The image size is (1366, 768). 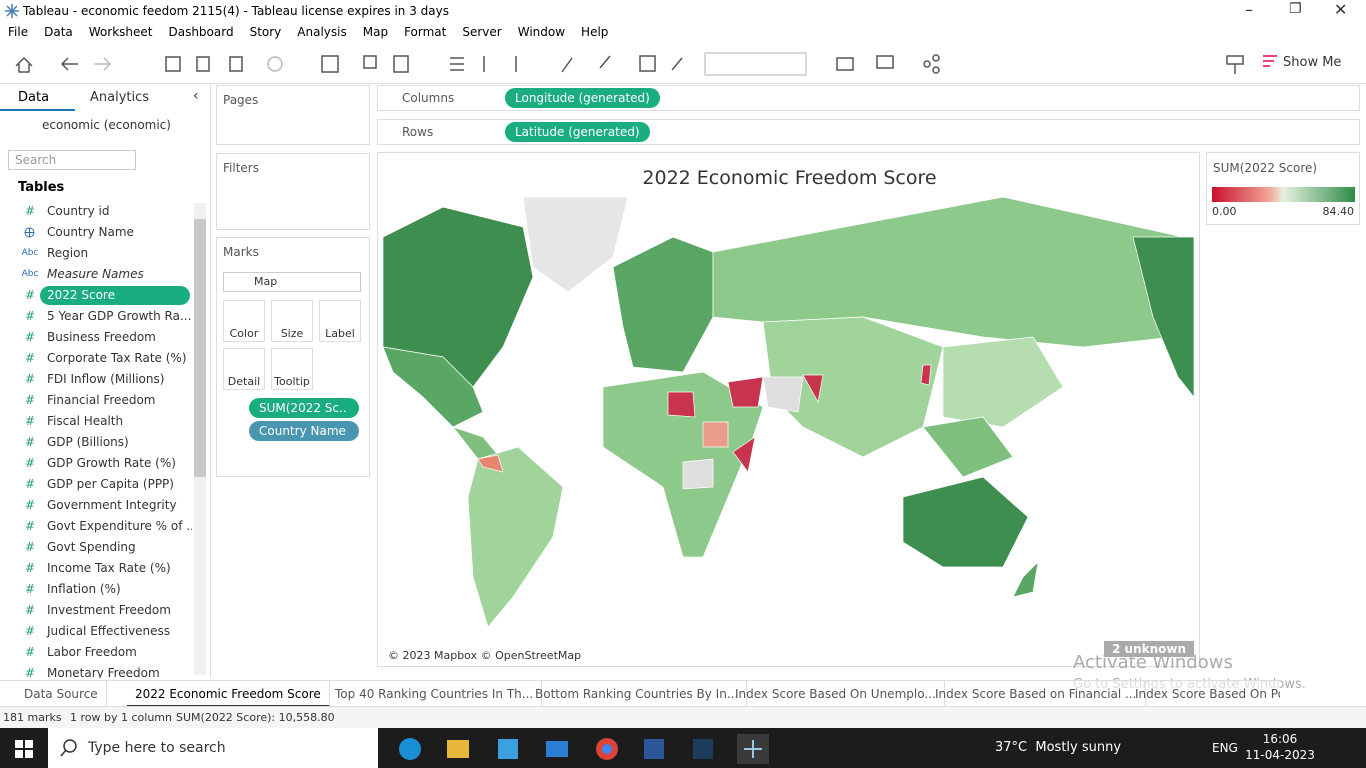 I want to click on field: #2022 Score, so click(x=95, y=295).